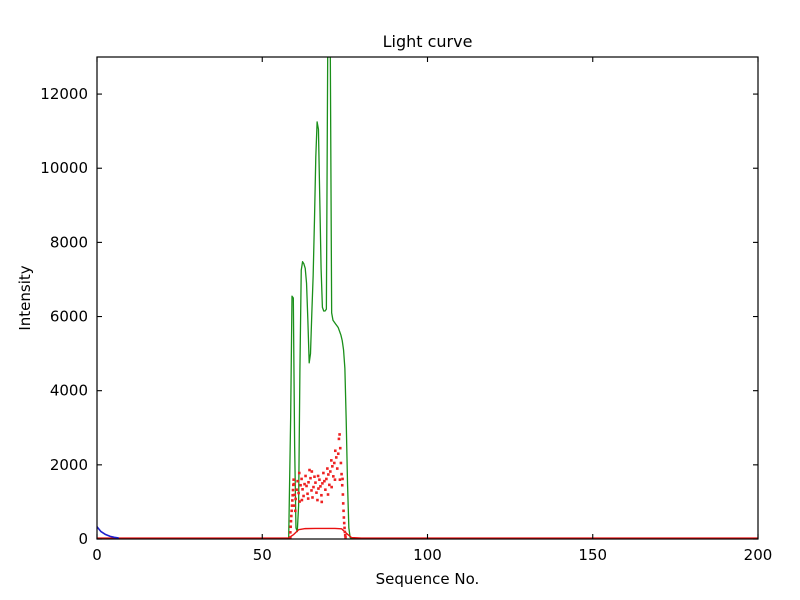 The height and width of the screenshot is (600, 800). I want to click on x-tick-label: 200, so click(758, 555).